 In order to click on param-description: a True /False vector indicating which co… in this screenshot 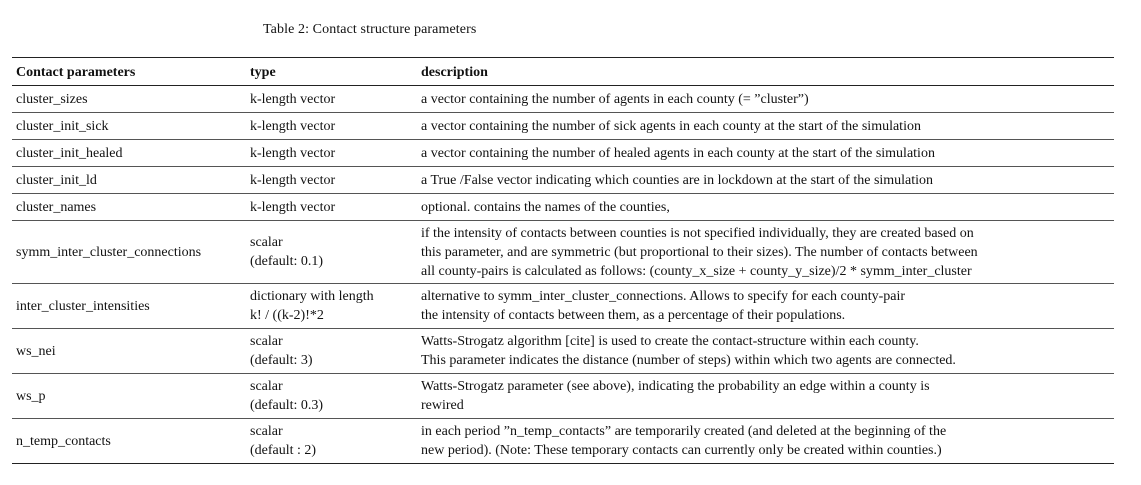, I will do `click(765, 180)`.